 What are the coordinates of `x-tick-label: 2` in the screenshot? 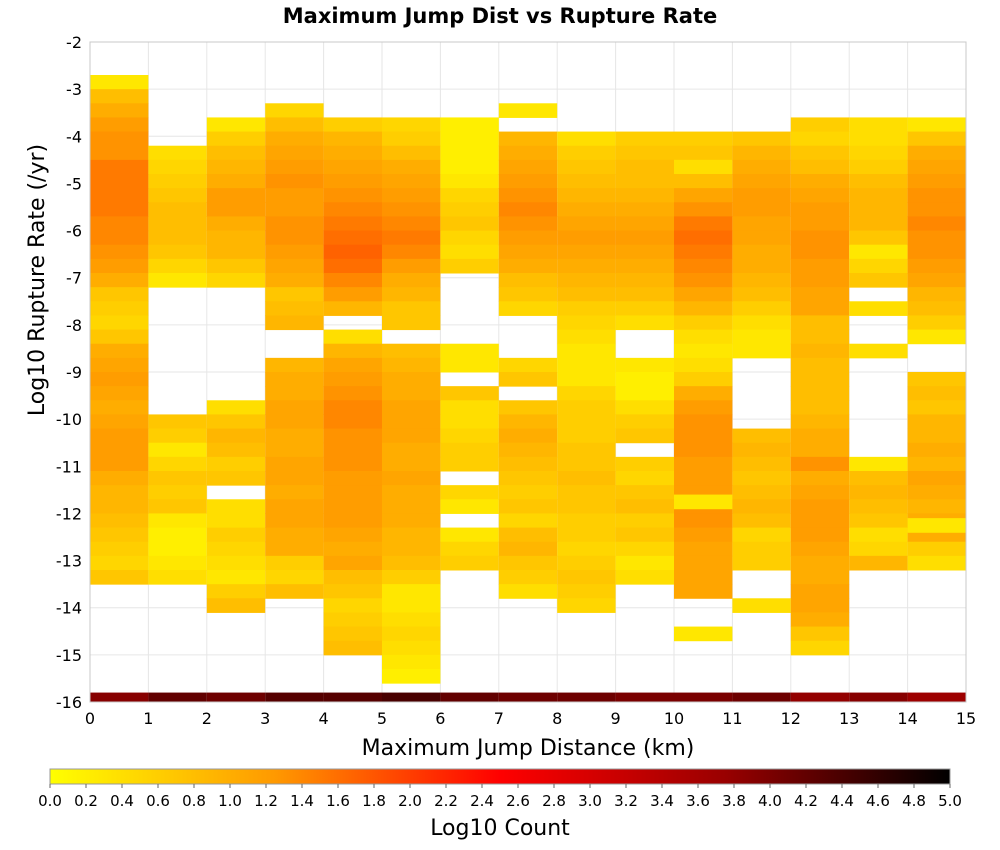 It's located at (207, 718).